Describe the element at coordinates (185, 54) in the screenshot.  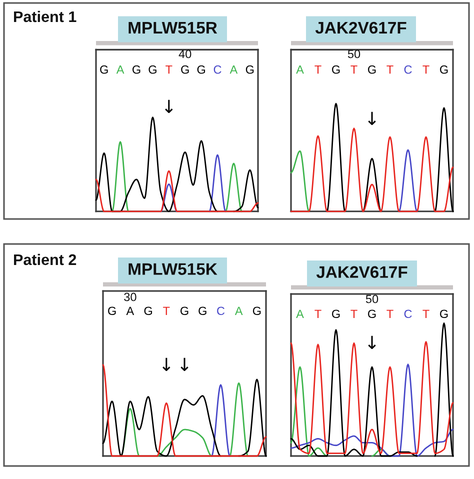
I see `text: 40` at that location.